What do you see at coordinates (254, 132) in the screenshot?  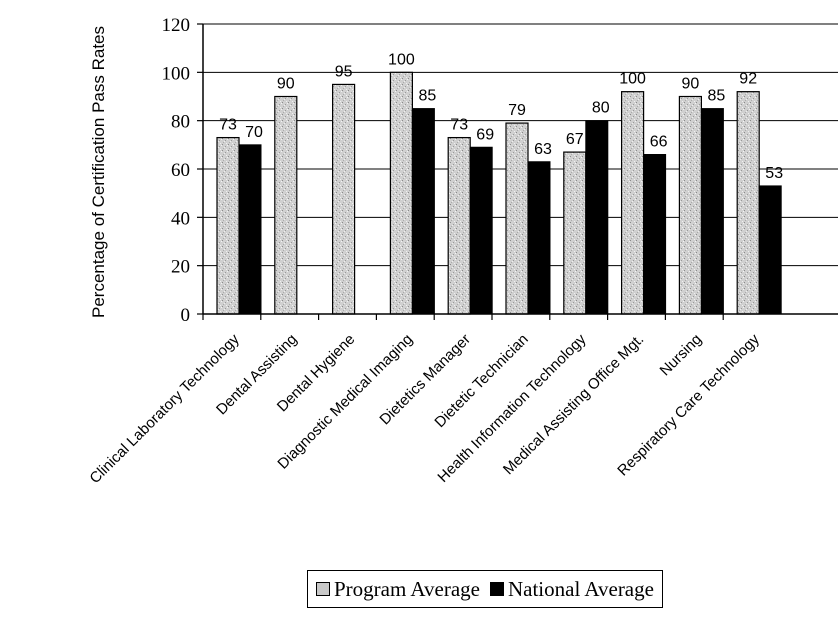 I see `data-label-national: 70` at bounding box center [254, 132].